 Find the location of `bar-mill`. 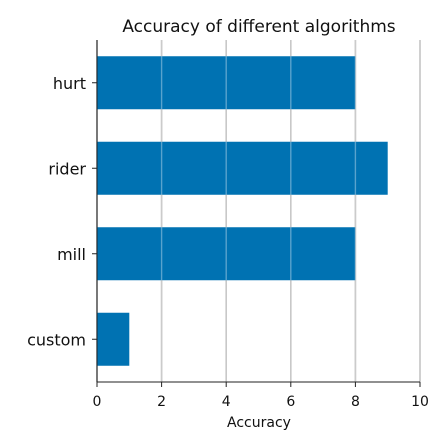

bar-mill is located at coordinates (226, 254).